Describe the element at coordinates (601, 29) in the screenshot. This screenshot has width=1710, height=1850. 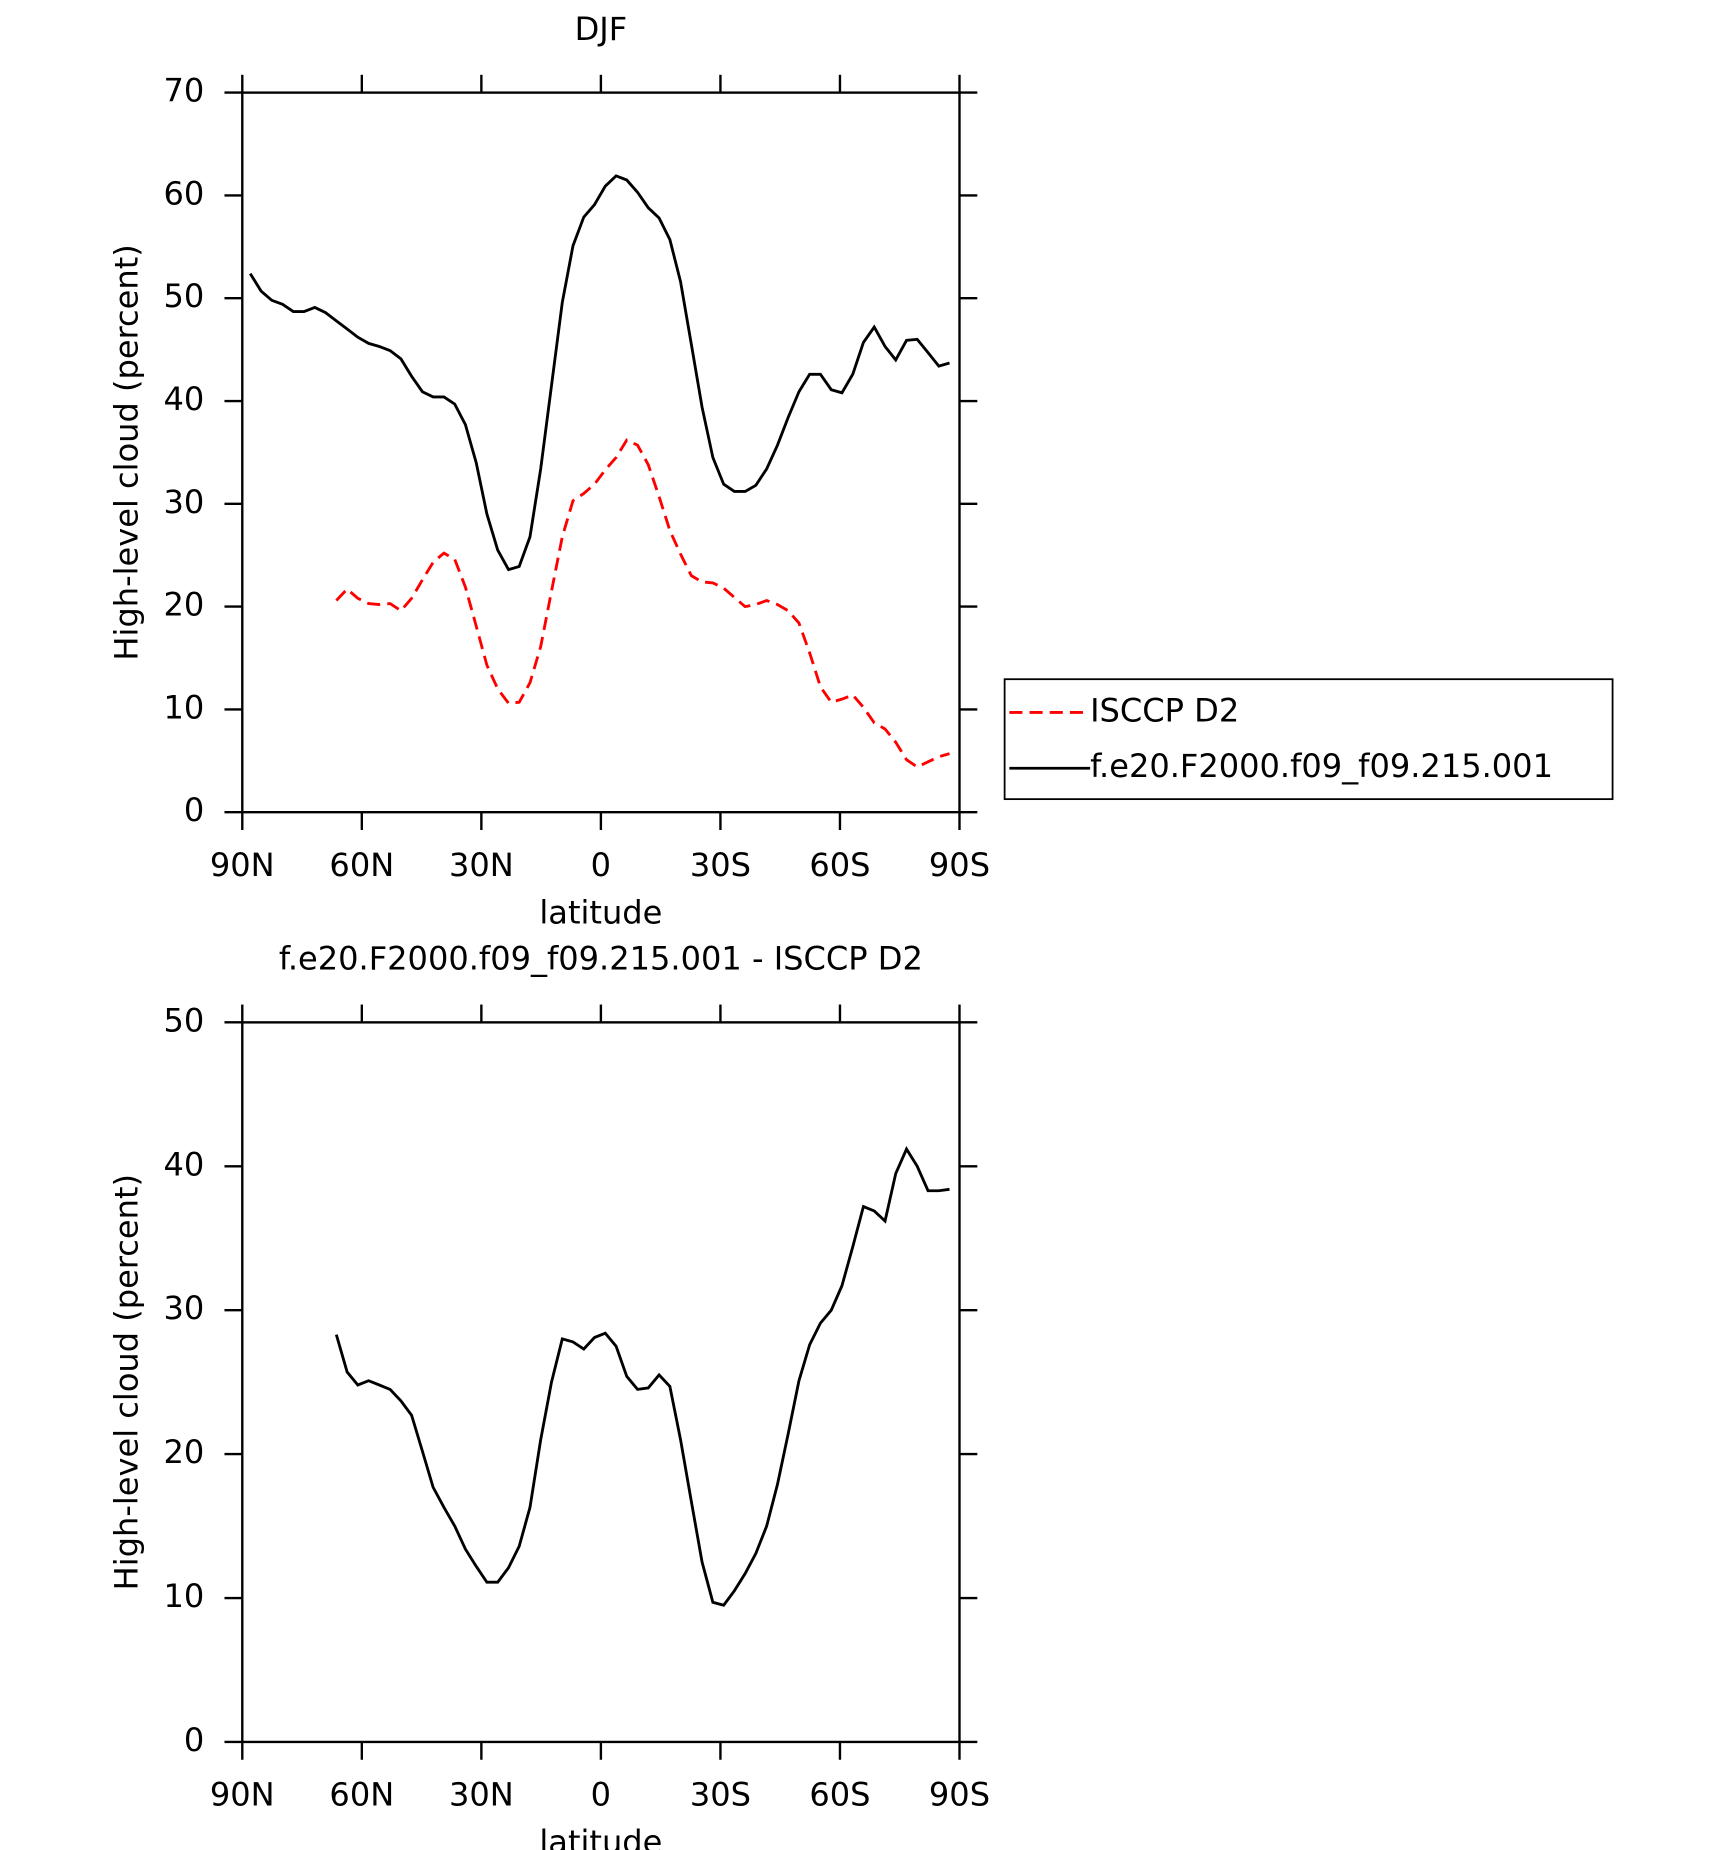
I see `chart-title: DJF` at that location.